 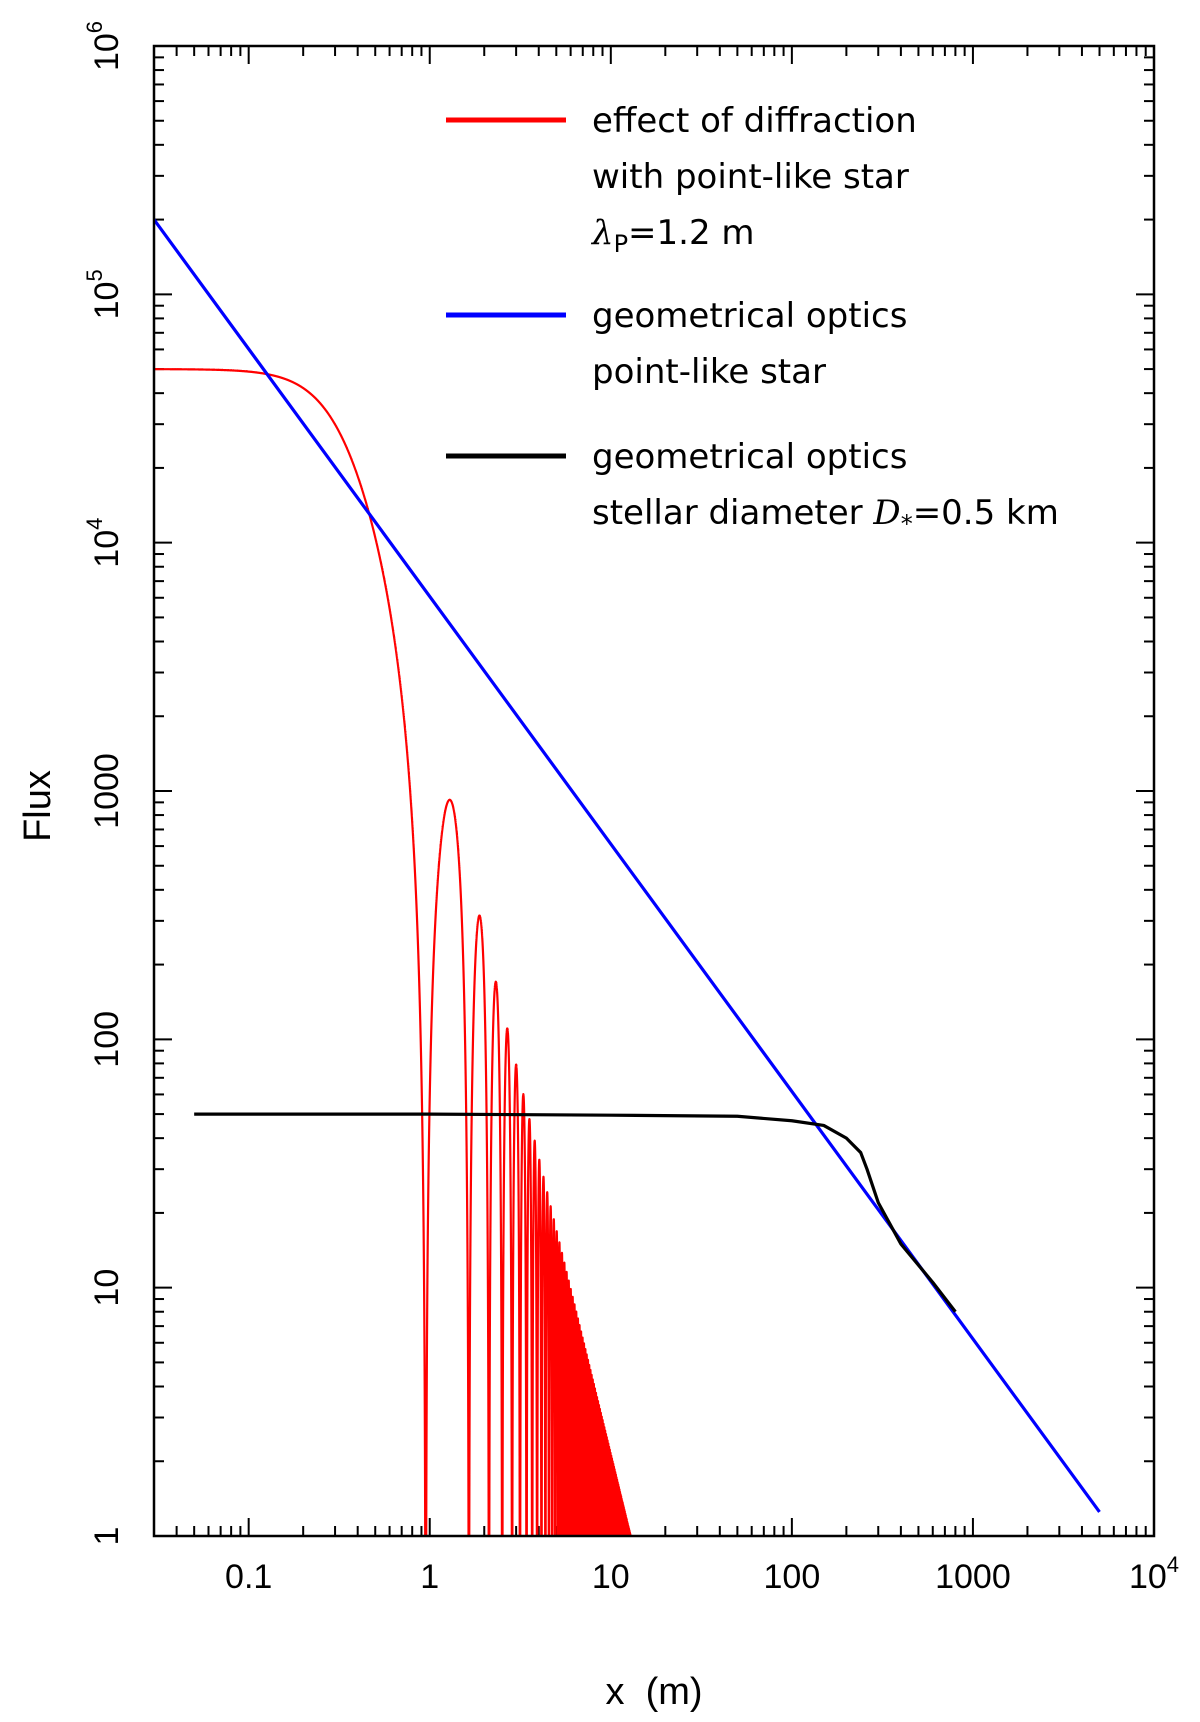 What do you see at coordinates (973, 1577) in the screenshot?
I see `x-tick-label: 1000` at bounding box center [973, 1577].